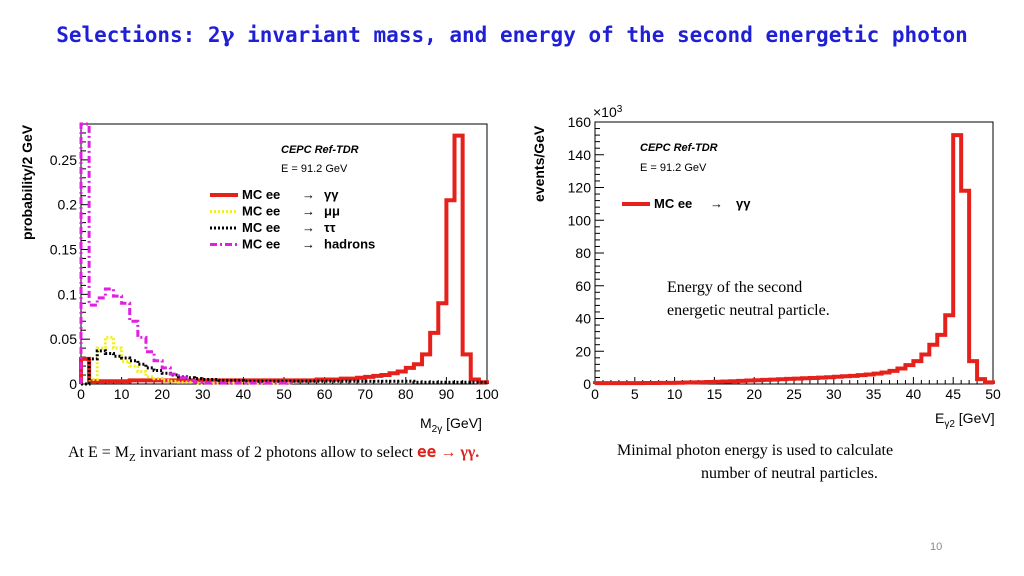 The width and height of the screenshot is (1024, 576). I want to click on right-xlabel: Eγ2 [GeV], so click(965, 420).